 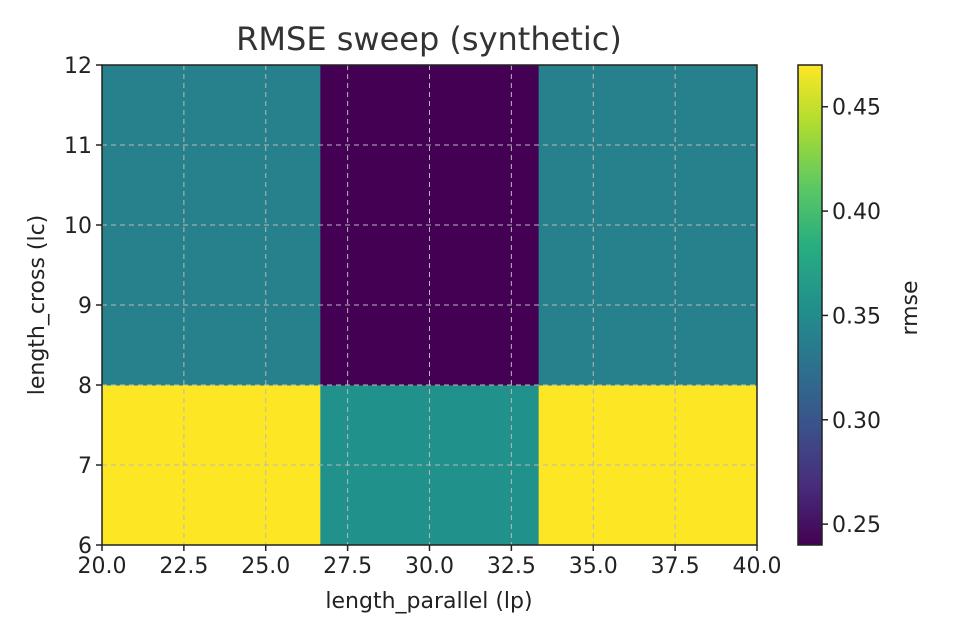 What do you see at coordinates (78, 66) in the screenshot?
I see `y-tick-label: 12` at bounding box center [78, 66].